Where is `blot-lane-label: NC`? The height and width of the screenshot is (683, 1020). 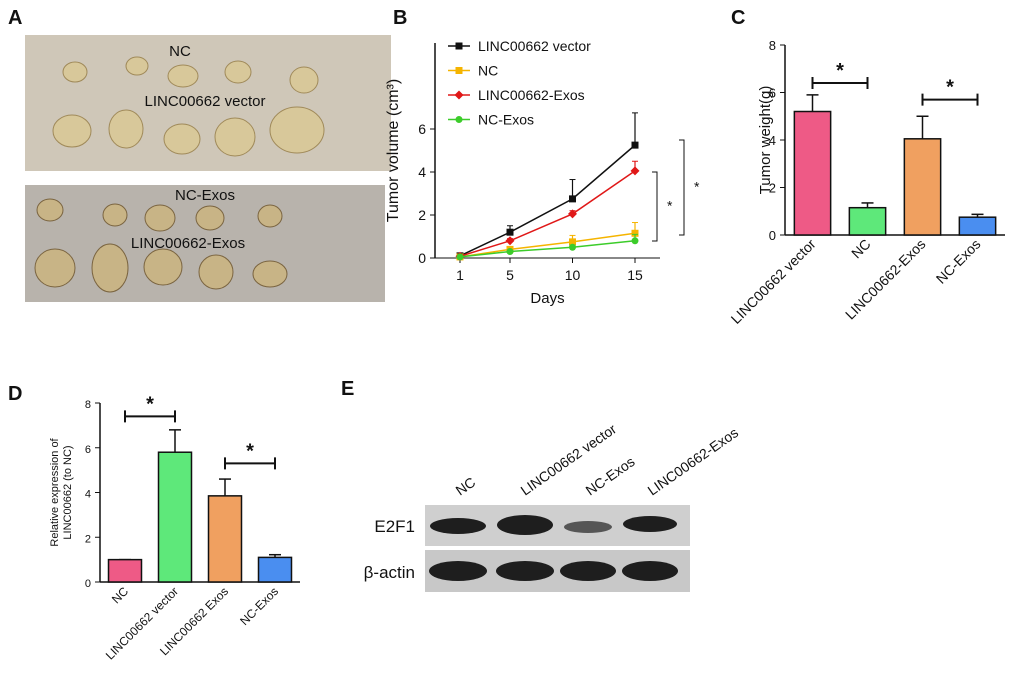 blot-lane-label: NC is located at coordinates (466, 486).